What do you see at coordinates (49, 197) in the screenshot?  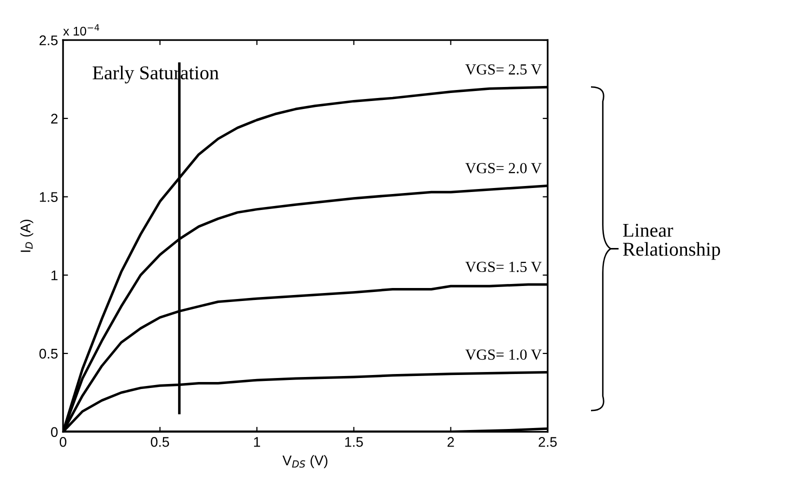 I see `y-tick-label: 1.5` at bounding box center [49, 197].